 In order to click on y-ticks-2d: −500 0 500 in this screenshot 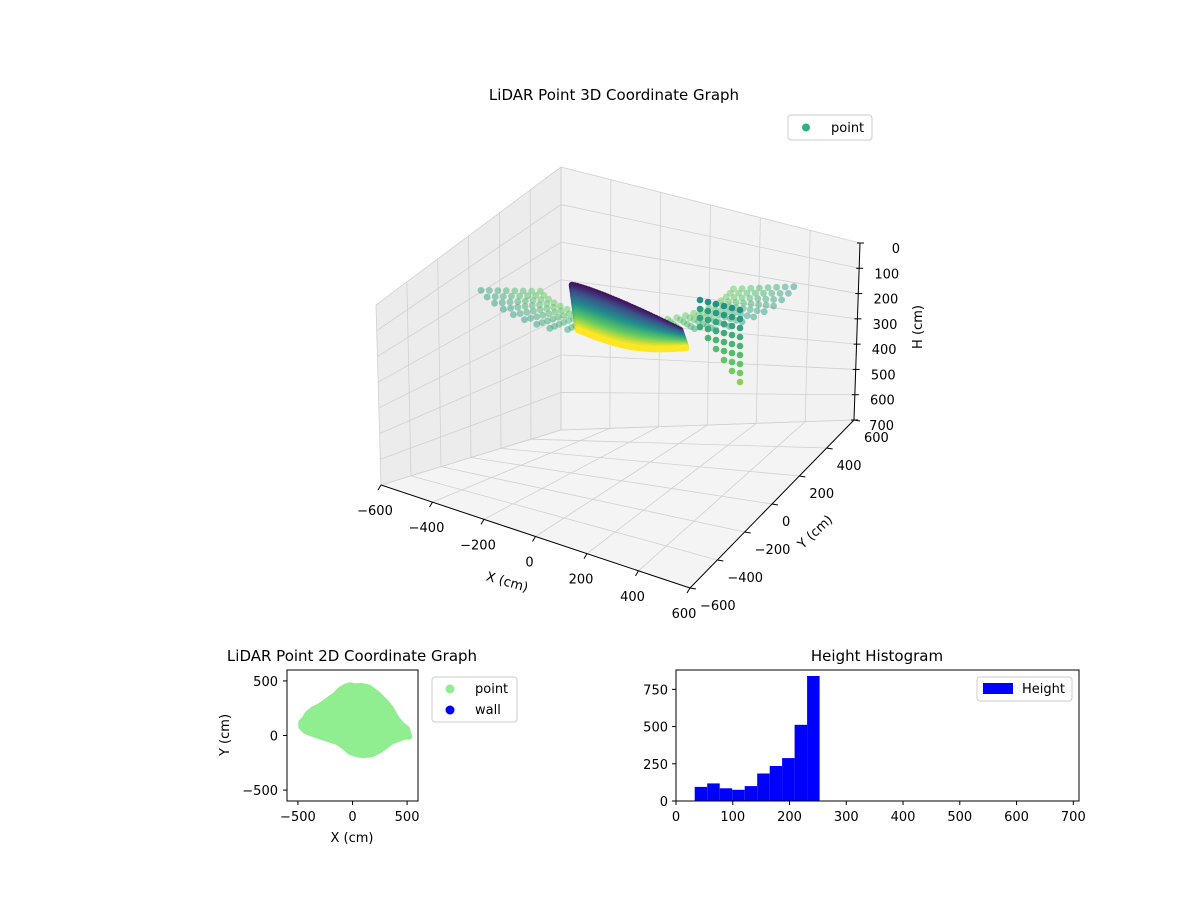, I will do `click(264, 737)`.